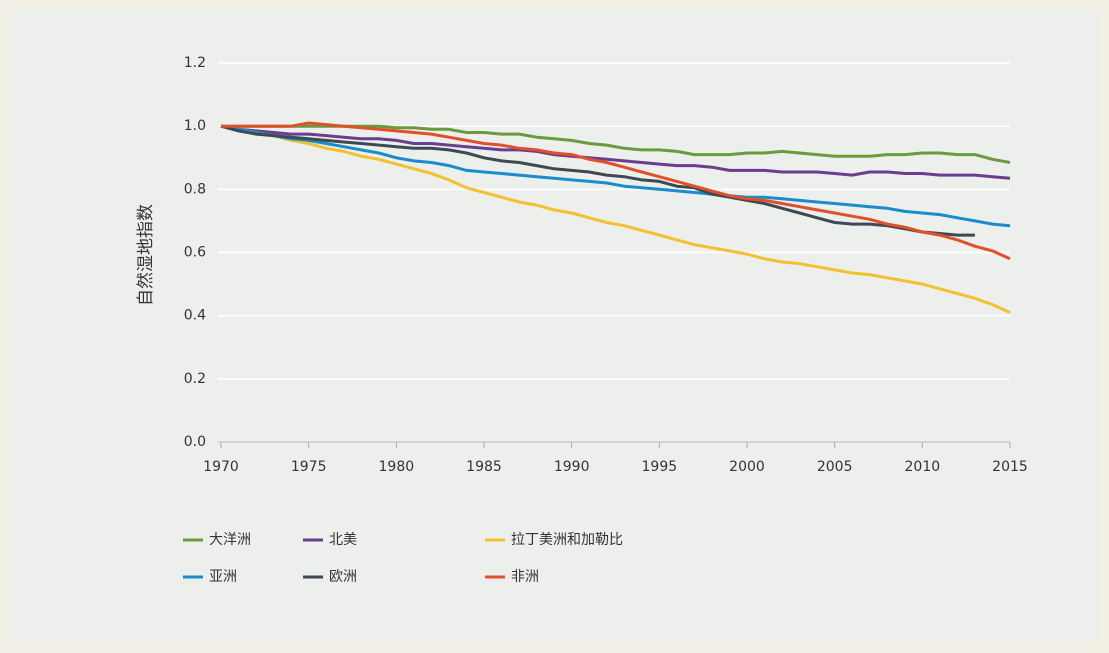 Image resolution: width=1109 pixels, height=653 pixels. What do you see at coordinates (835, 467) in the screenshot?
I see `x-tick-label: 2005` at bounding box center [835, 467].